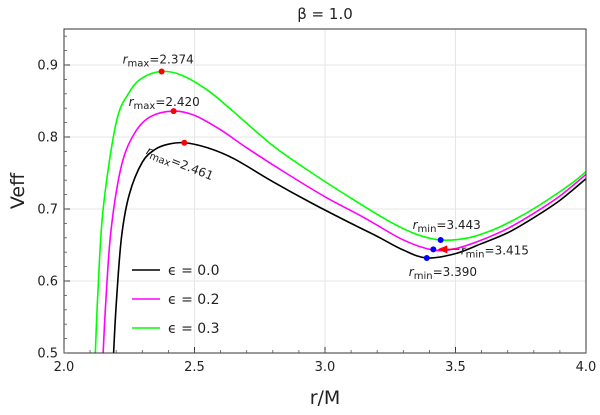 Image resolution: width=600 pixels, height=415 pixels. What do you see at coordinates (495, 251) in the screenshot?
I see `min-label-1: rmin=3.415` at bounding box center [495, 251].